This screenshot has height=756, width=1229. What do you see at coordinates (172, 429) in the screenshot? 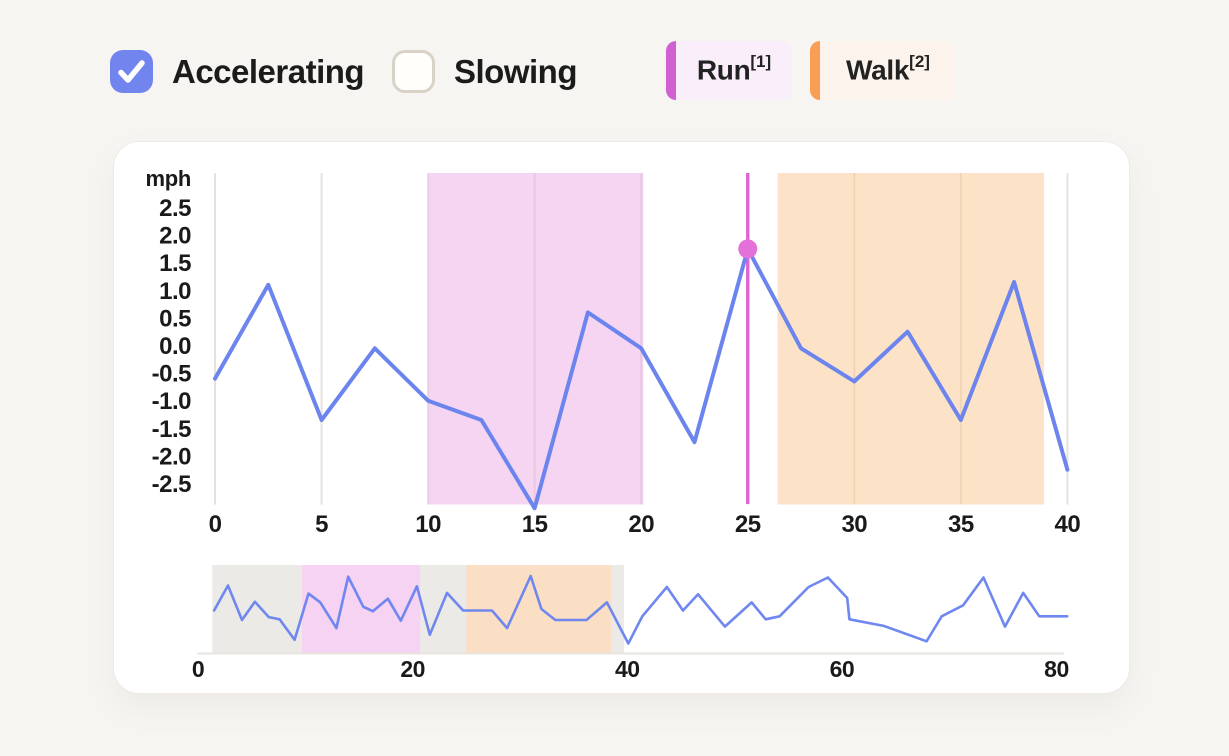
I see `main-y-tick-label: -1.5` at bounding box center [172, 429].